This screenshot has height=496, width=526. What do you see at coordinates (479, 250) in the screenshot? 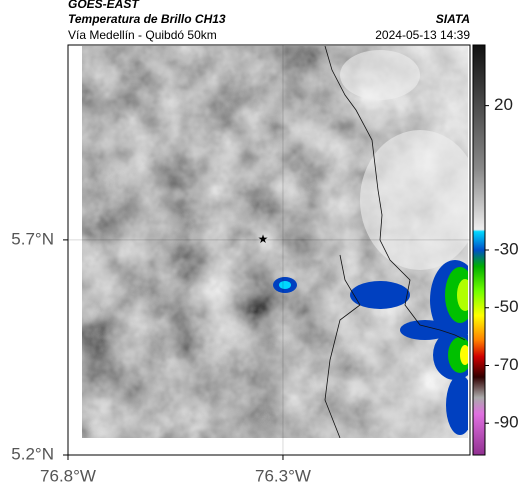
I see `colorbar` at bounding box center [479, 250].